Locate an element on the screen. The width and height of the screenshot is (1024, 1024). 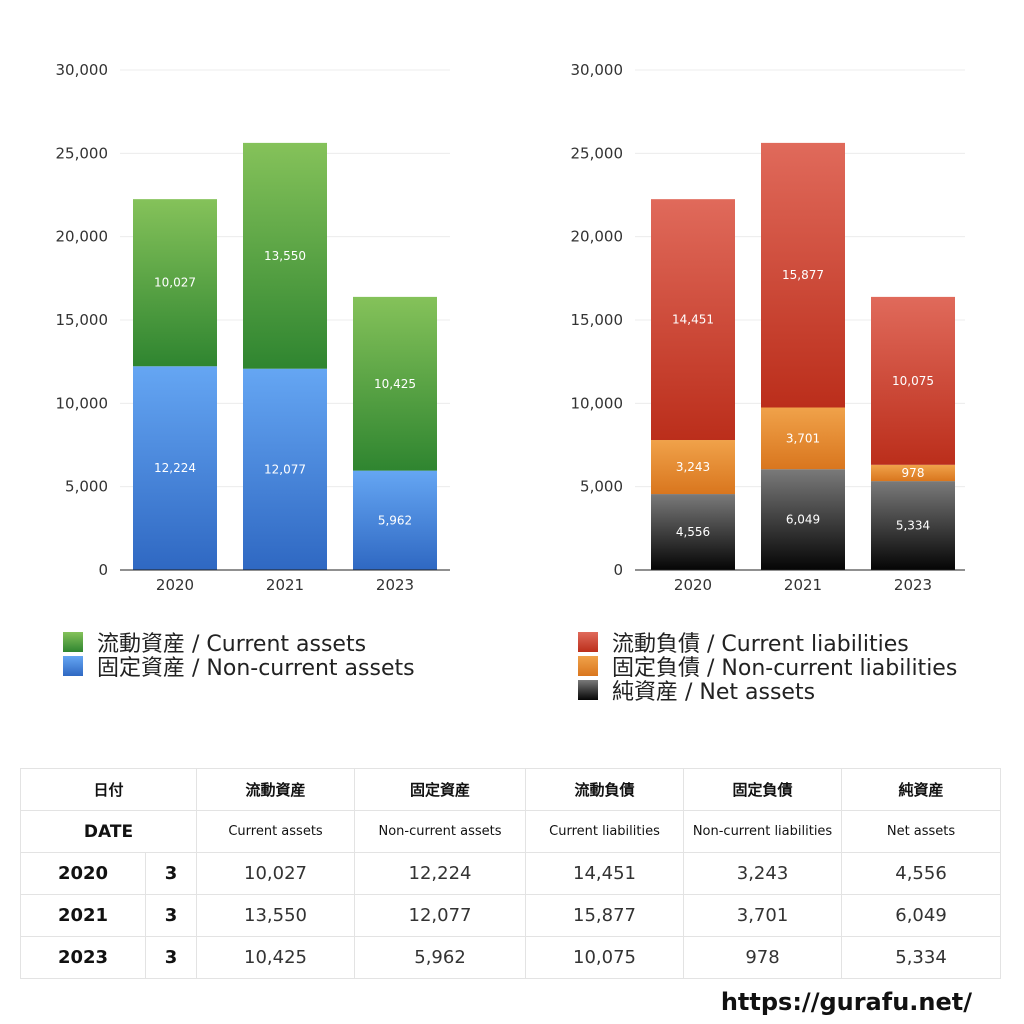
cell-net-assets: 5,334 is located at coordinates (921, 957).